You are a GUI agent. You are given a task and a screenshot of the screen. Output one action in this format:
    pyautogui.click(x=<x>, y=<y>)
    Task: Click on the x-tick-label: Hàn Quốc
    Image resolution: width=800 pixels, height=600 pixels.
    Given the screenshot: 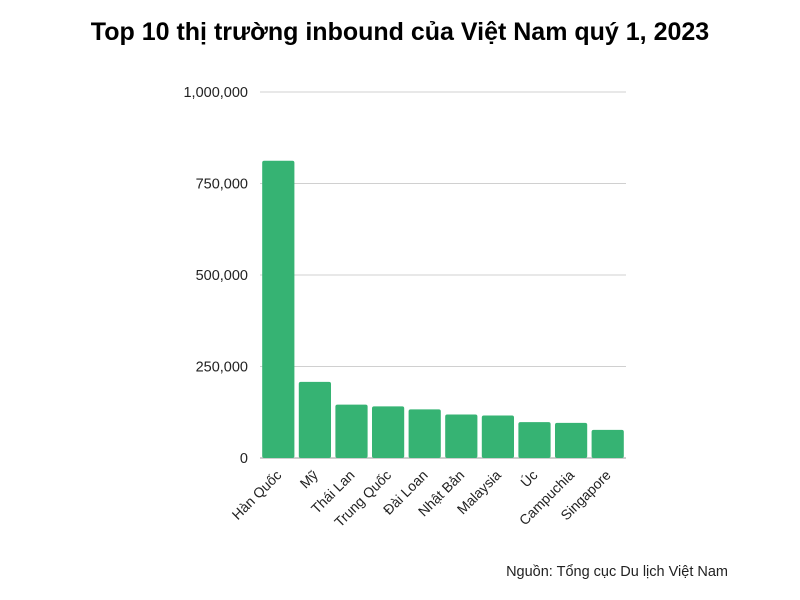 What is the action you would take?
    pyautogui.click(x=257, y=495)
    